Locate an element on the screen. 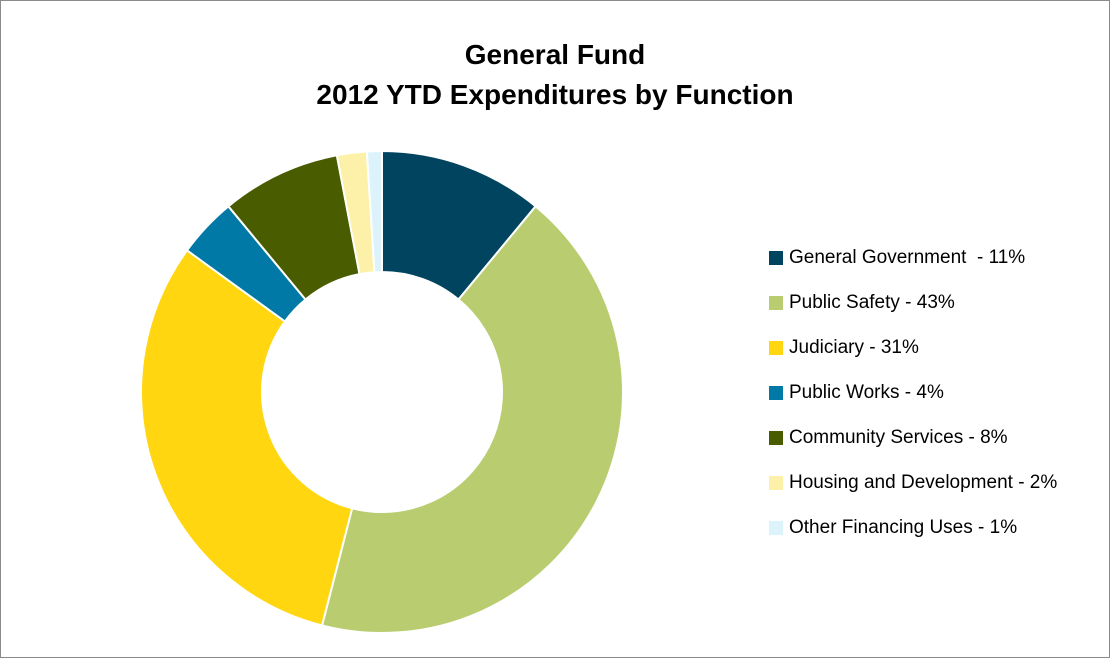 This screenshot has width=1110, height=658. chart-title-line-2: 2012 YTD Expenditures by Function is located at coordinates (555, 94).